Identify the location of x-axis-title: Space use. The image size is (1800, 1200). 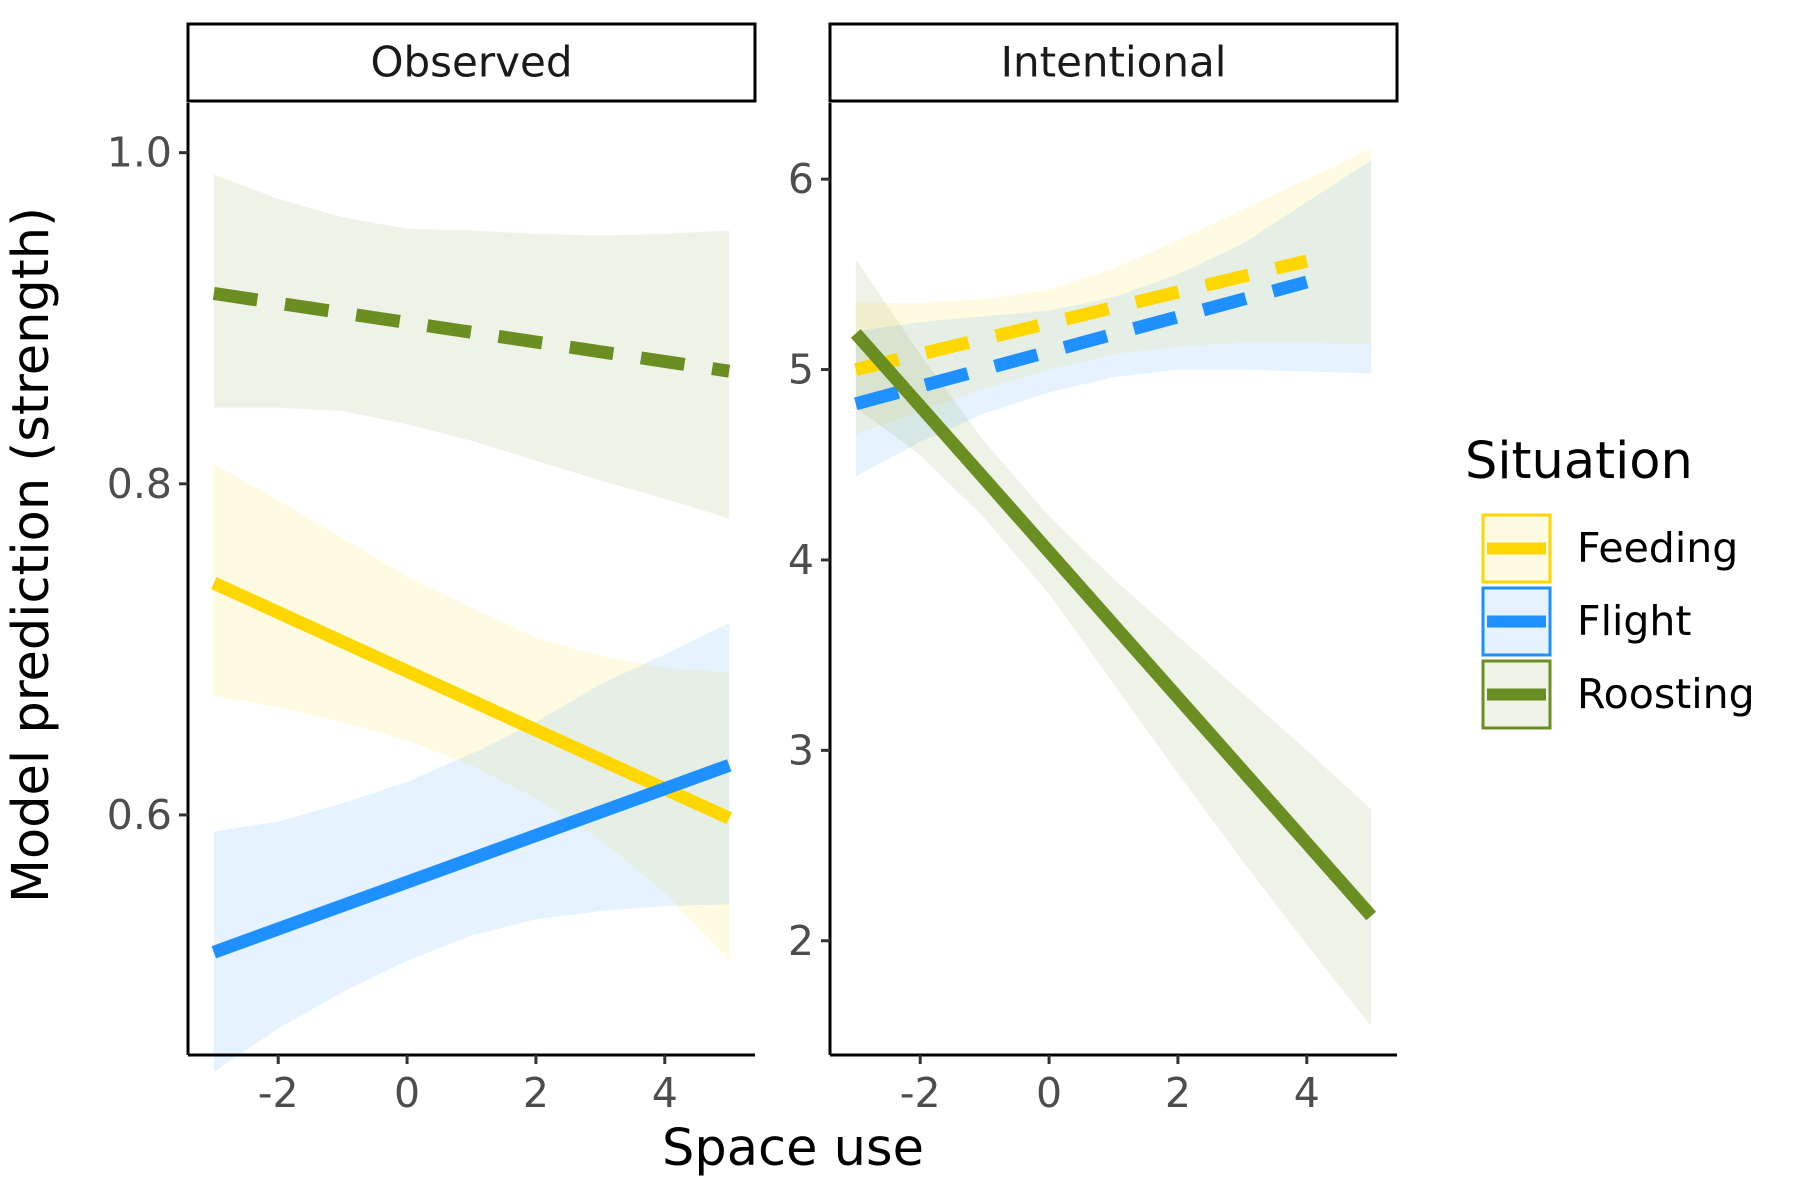
(793, 1148).